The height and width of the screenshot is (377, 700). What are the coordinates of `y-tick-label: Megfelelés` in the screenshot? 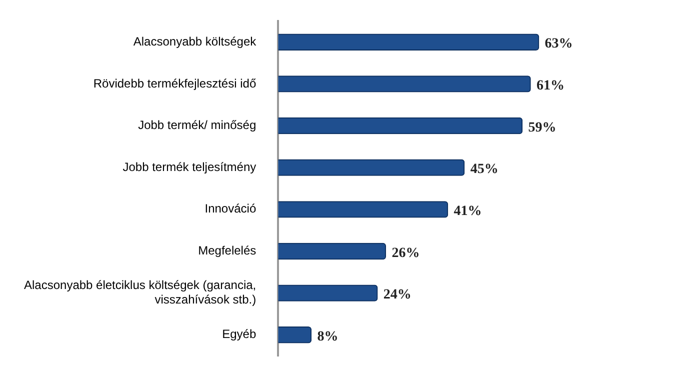 It's located at (227, 251).